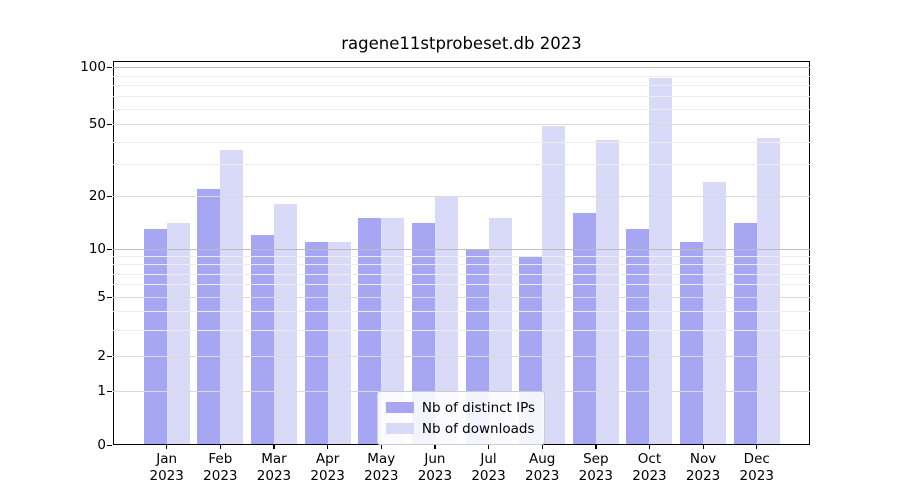 This screenshot has width=900, height=500. I want to click on x-tick-label-may: May 2023, so click(381, 467).